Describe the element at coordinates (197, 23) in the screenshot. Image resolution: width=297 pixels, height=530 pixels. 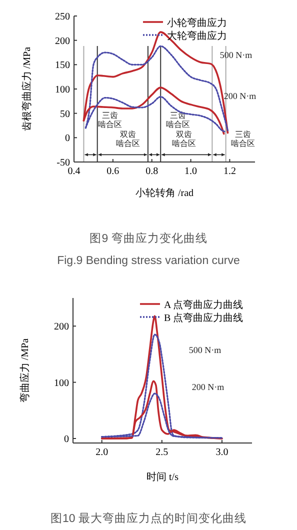
I see `legend-label: 小轮弯曲应力` at that location.